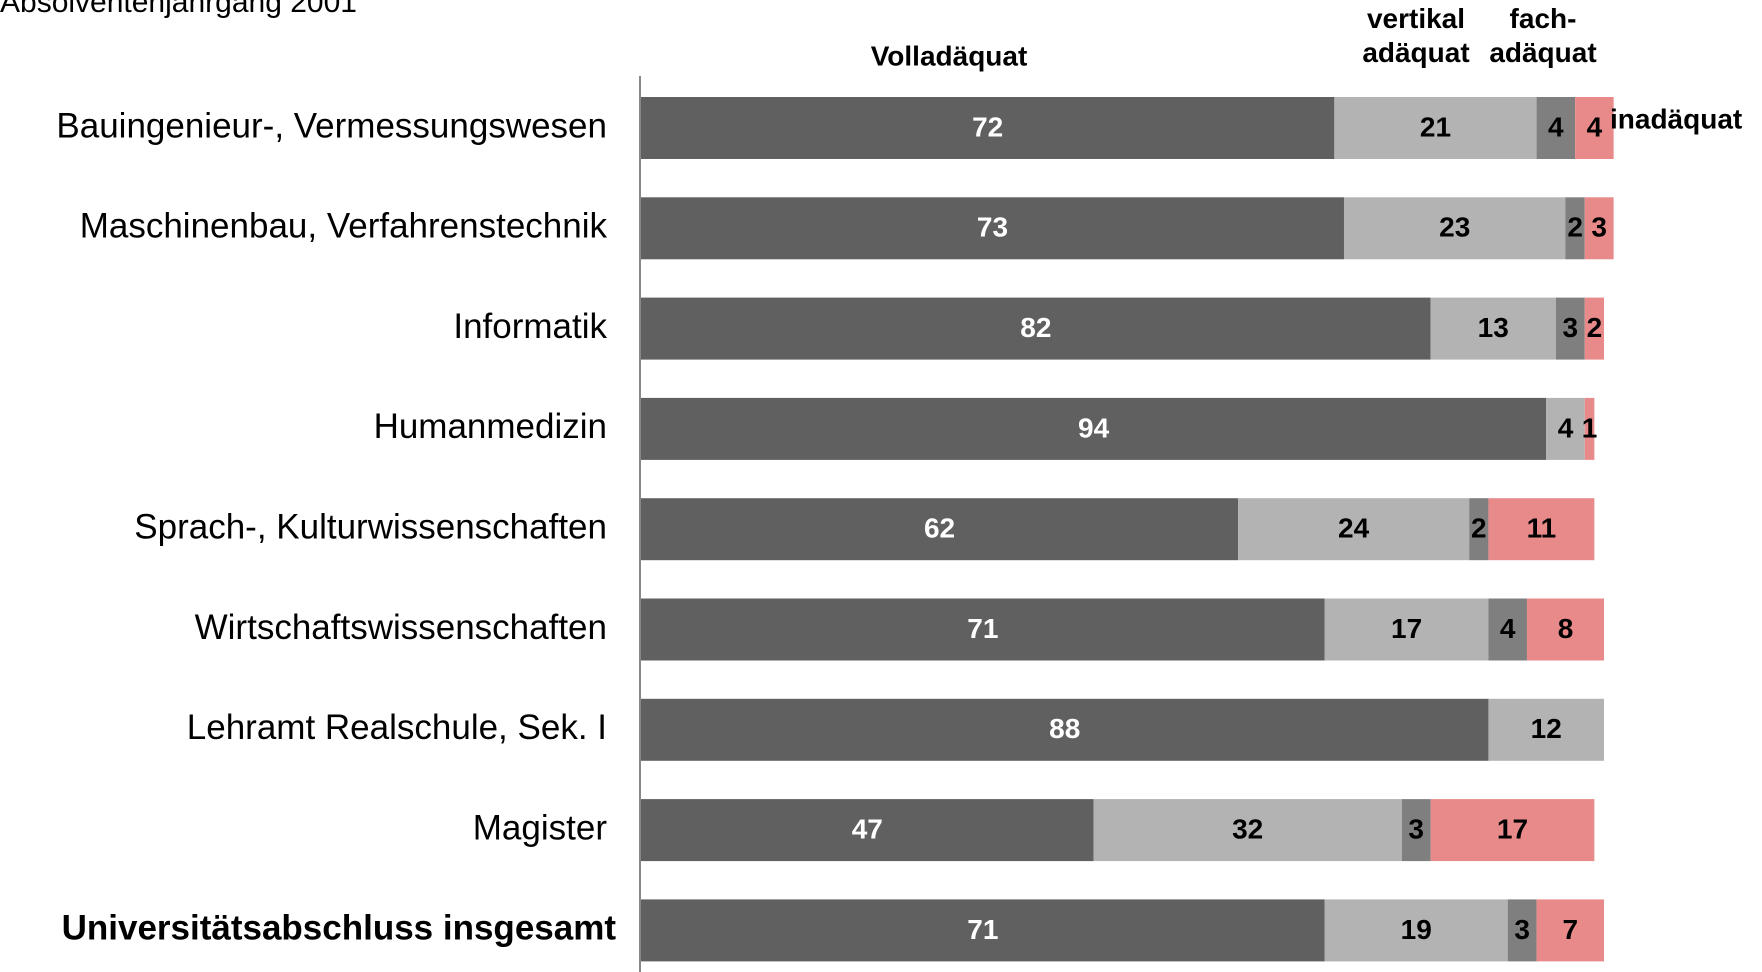 The image size is (1762, 972). What do you see at coordinates (370, 526) in the screenshot?
I see `category-label: Sprach-, Kulturwissenschaften` at bounding box center [370, 526].